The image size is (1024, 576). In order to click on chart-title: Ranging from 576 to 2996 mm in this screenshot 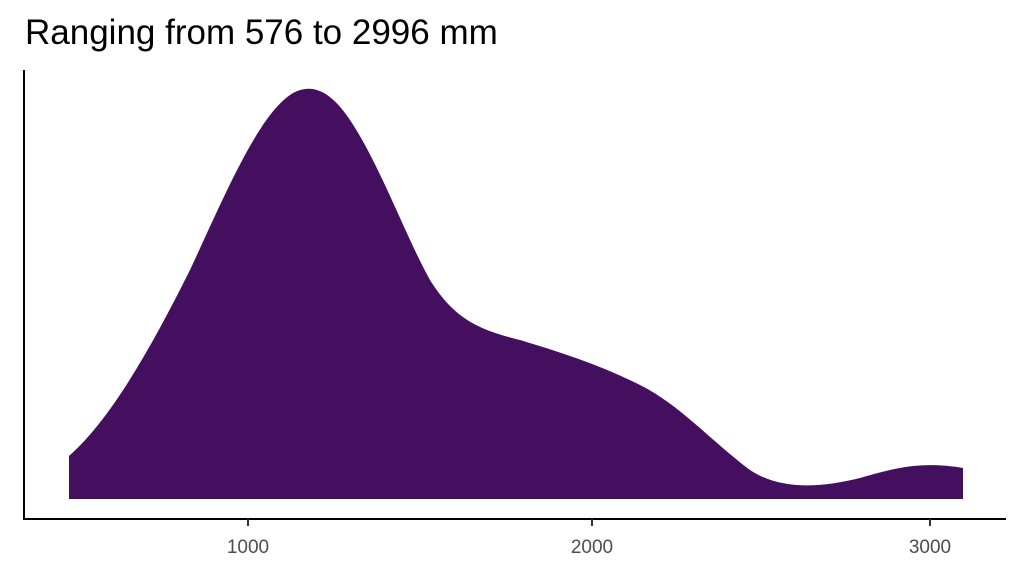, I will do `click(261, 32)`.